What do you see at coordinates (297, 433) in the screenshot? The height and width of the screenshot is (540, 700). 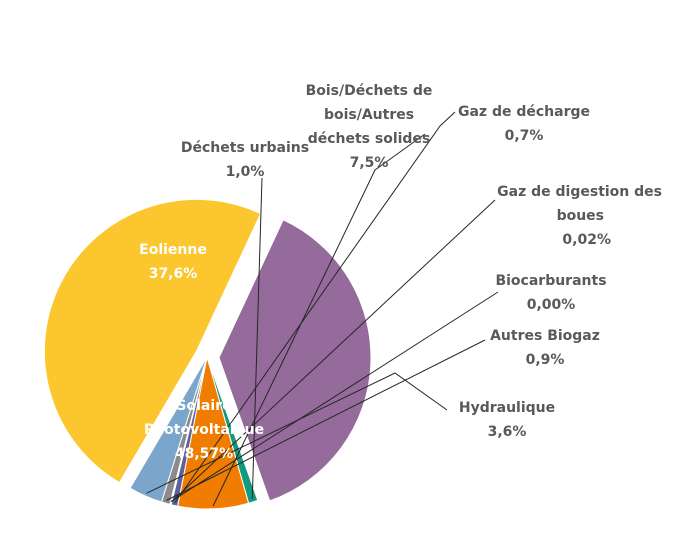 I see `leader-line-hydraulique` at bounding box center [297, 433].